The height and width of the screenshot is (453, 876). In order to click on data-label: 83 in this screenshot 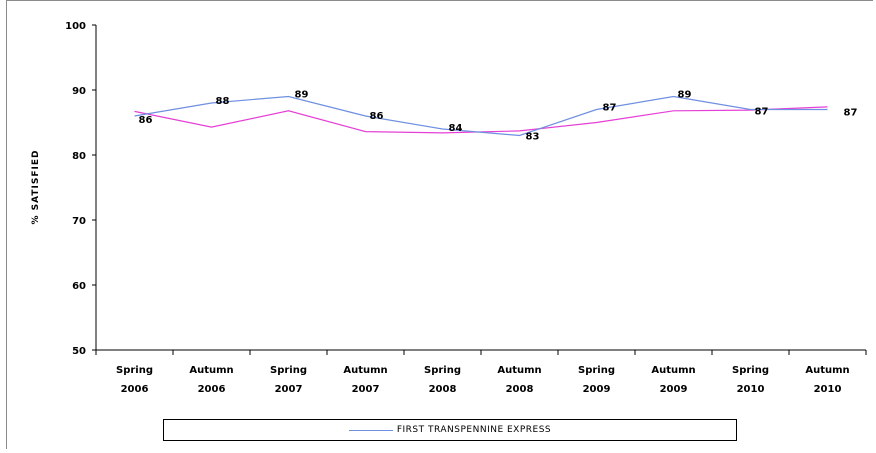, I will do `click(533, 137)`.